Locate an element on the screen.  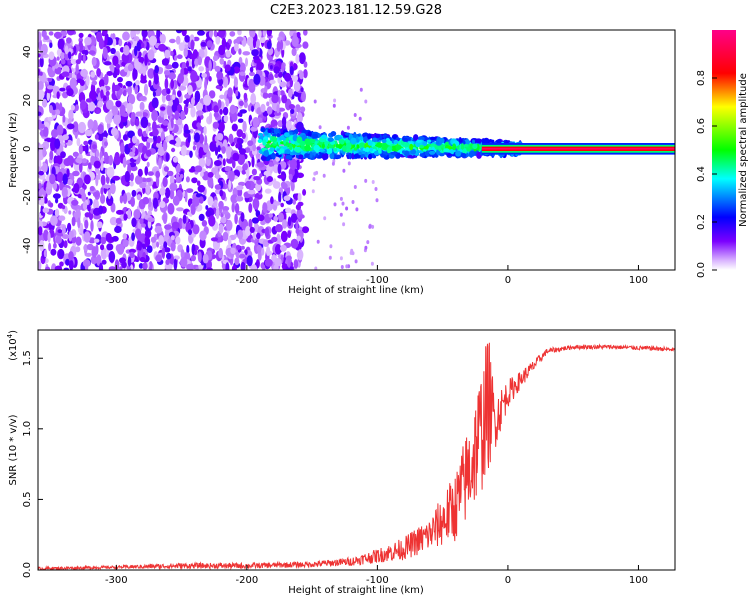
heatmap-ytick-label: -20 is located at coordinates (27, 197).